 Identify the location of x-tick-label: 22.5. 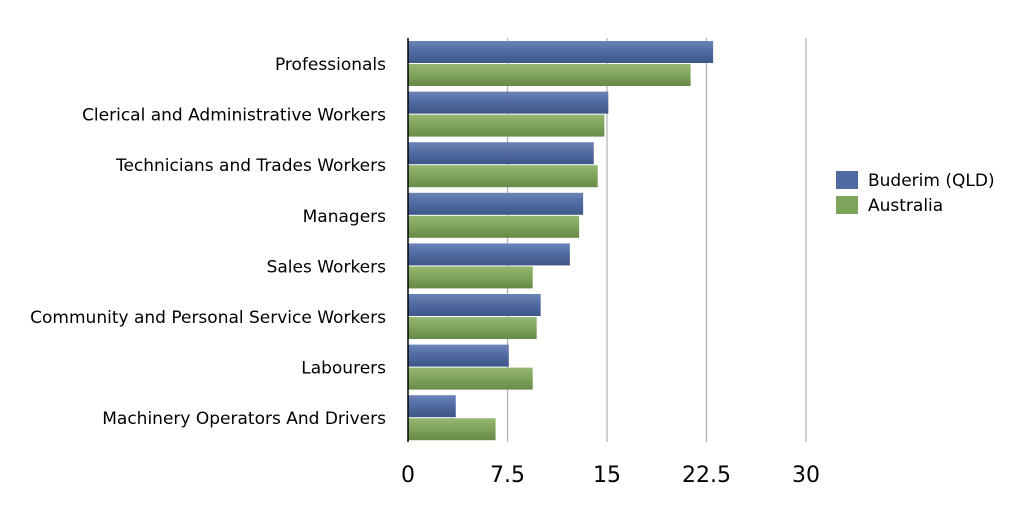
(706, 475).